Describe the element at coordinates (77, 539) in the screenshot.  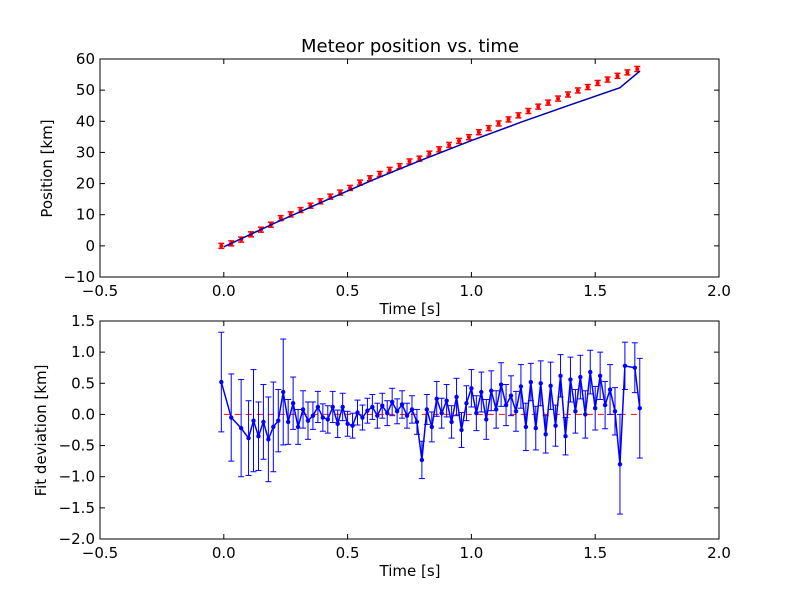
I see `y-tick-label: −2.0` at that location.